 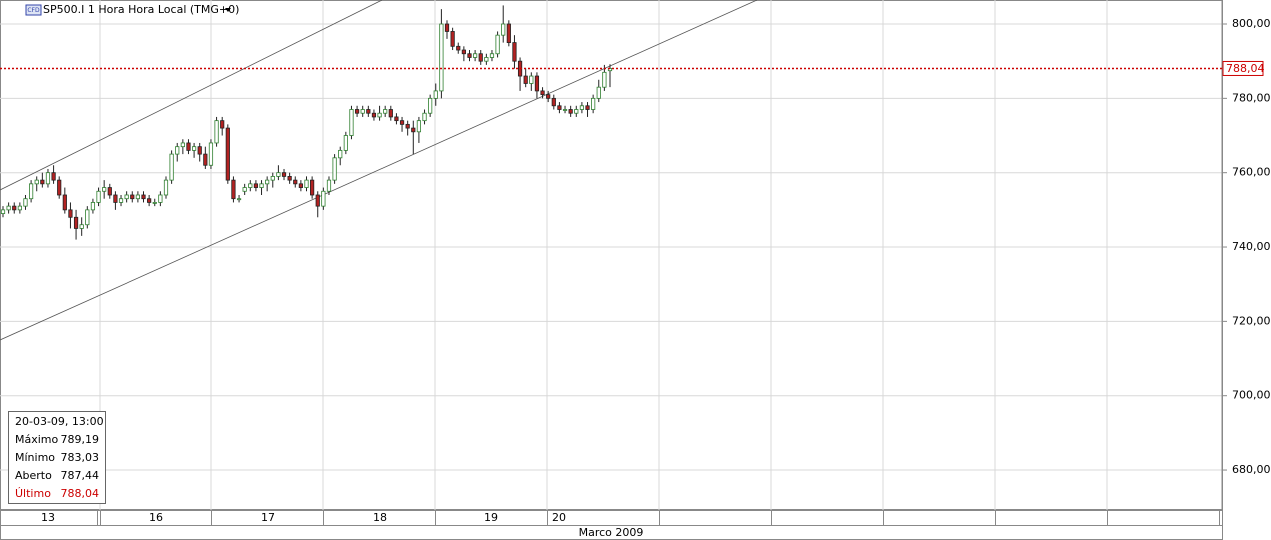 I want to click on y-tick-label: 720,00, so click(x=1251, y=320).